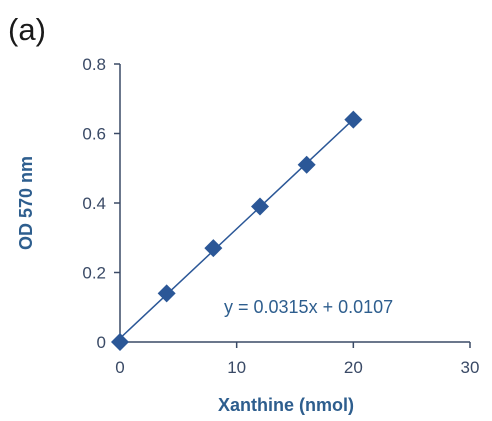 This screenshot has width=492, height=421. Describe the element at coordinates (236, 367) in the screenshot. I see `x-tick-label: 10` at that location.